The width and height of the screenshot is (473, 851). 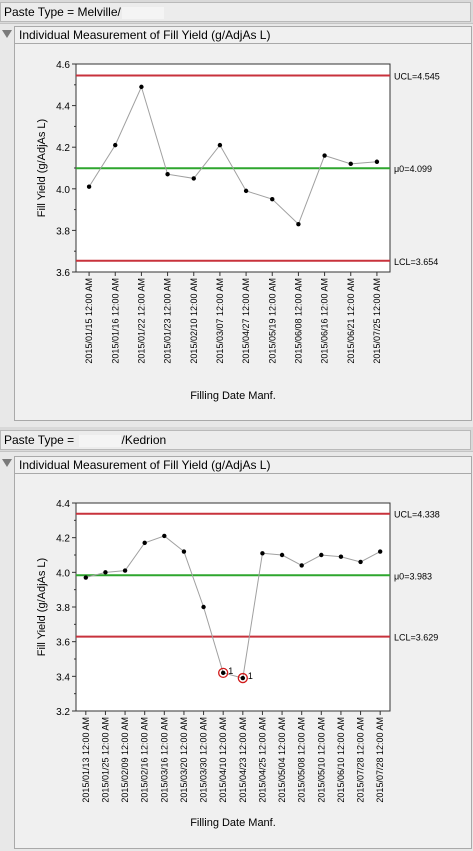 What do you see at coordinates (184, 760) in the screenshot?
I see `x-tick-label: 2015/03/20 12:00 AM` at bounding box center [184, 760].